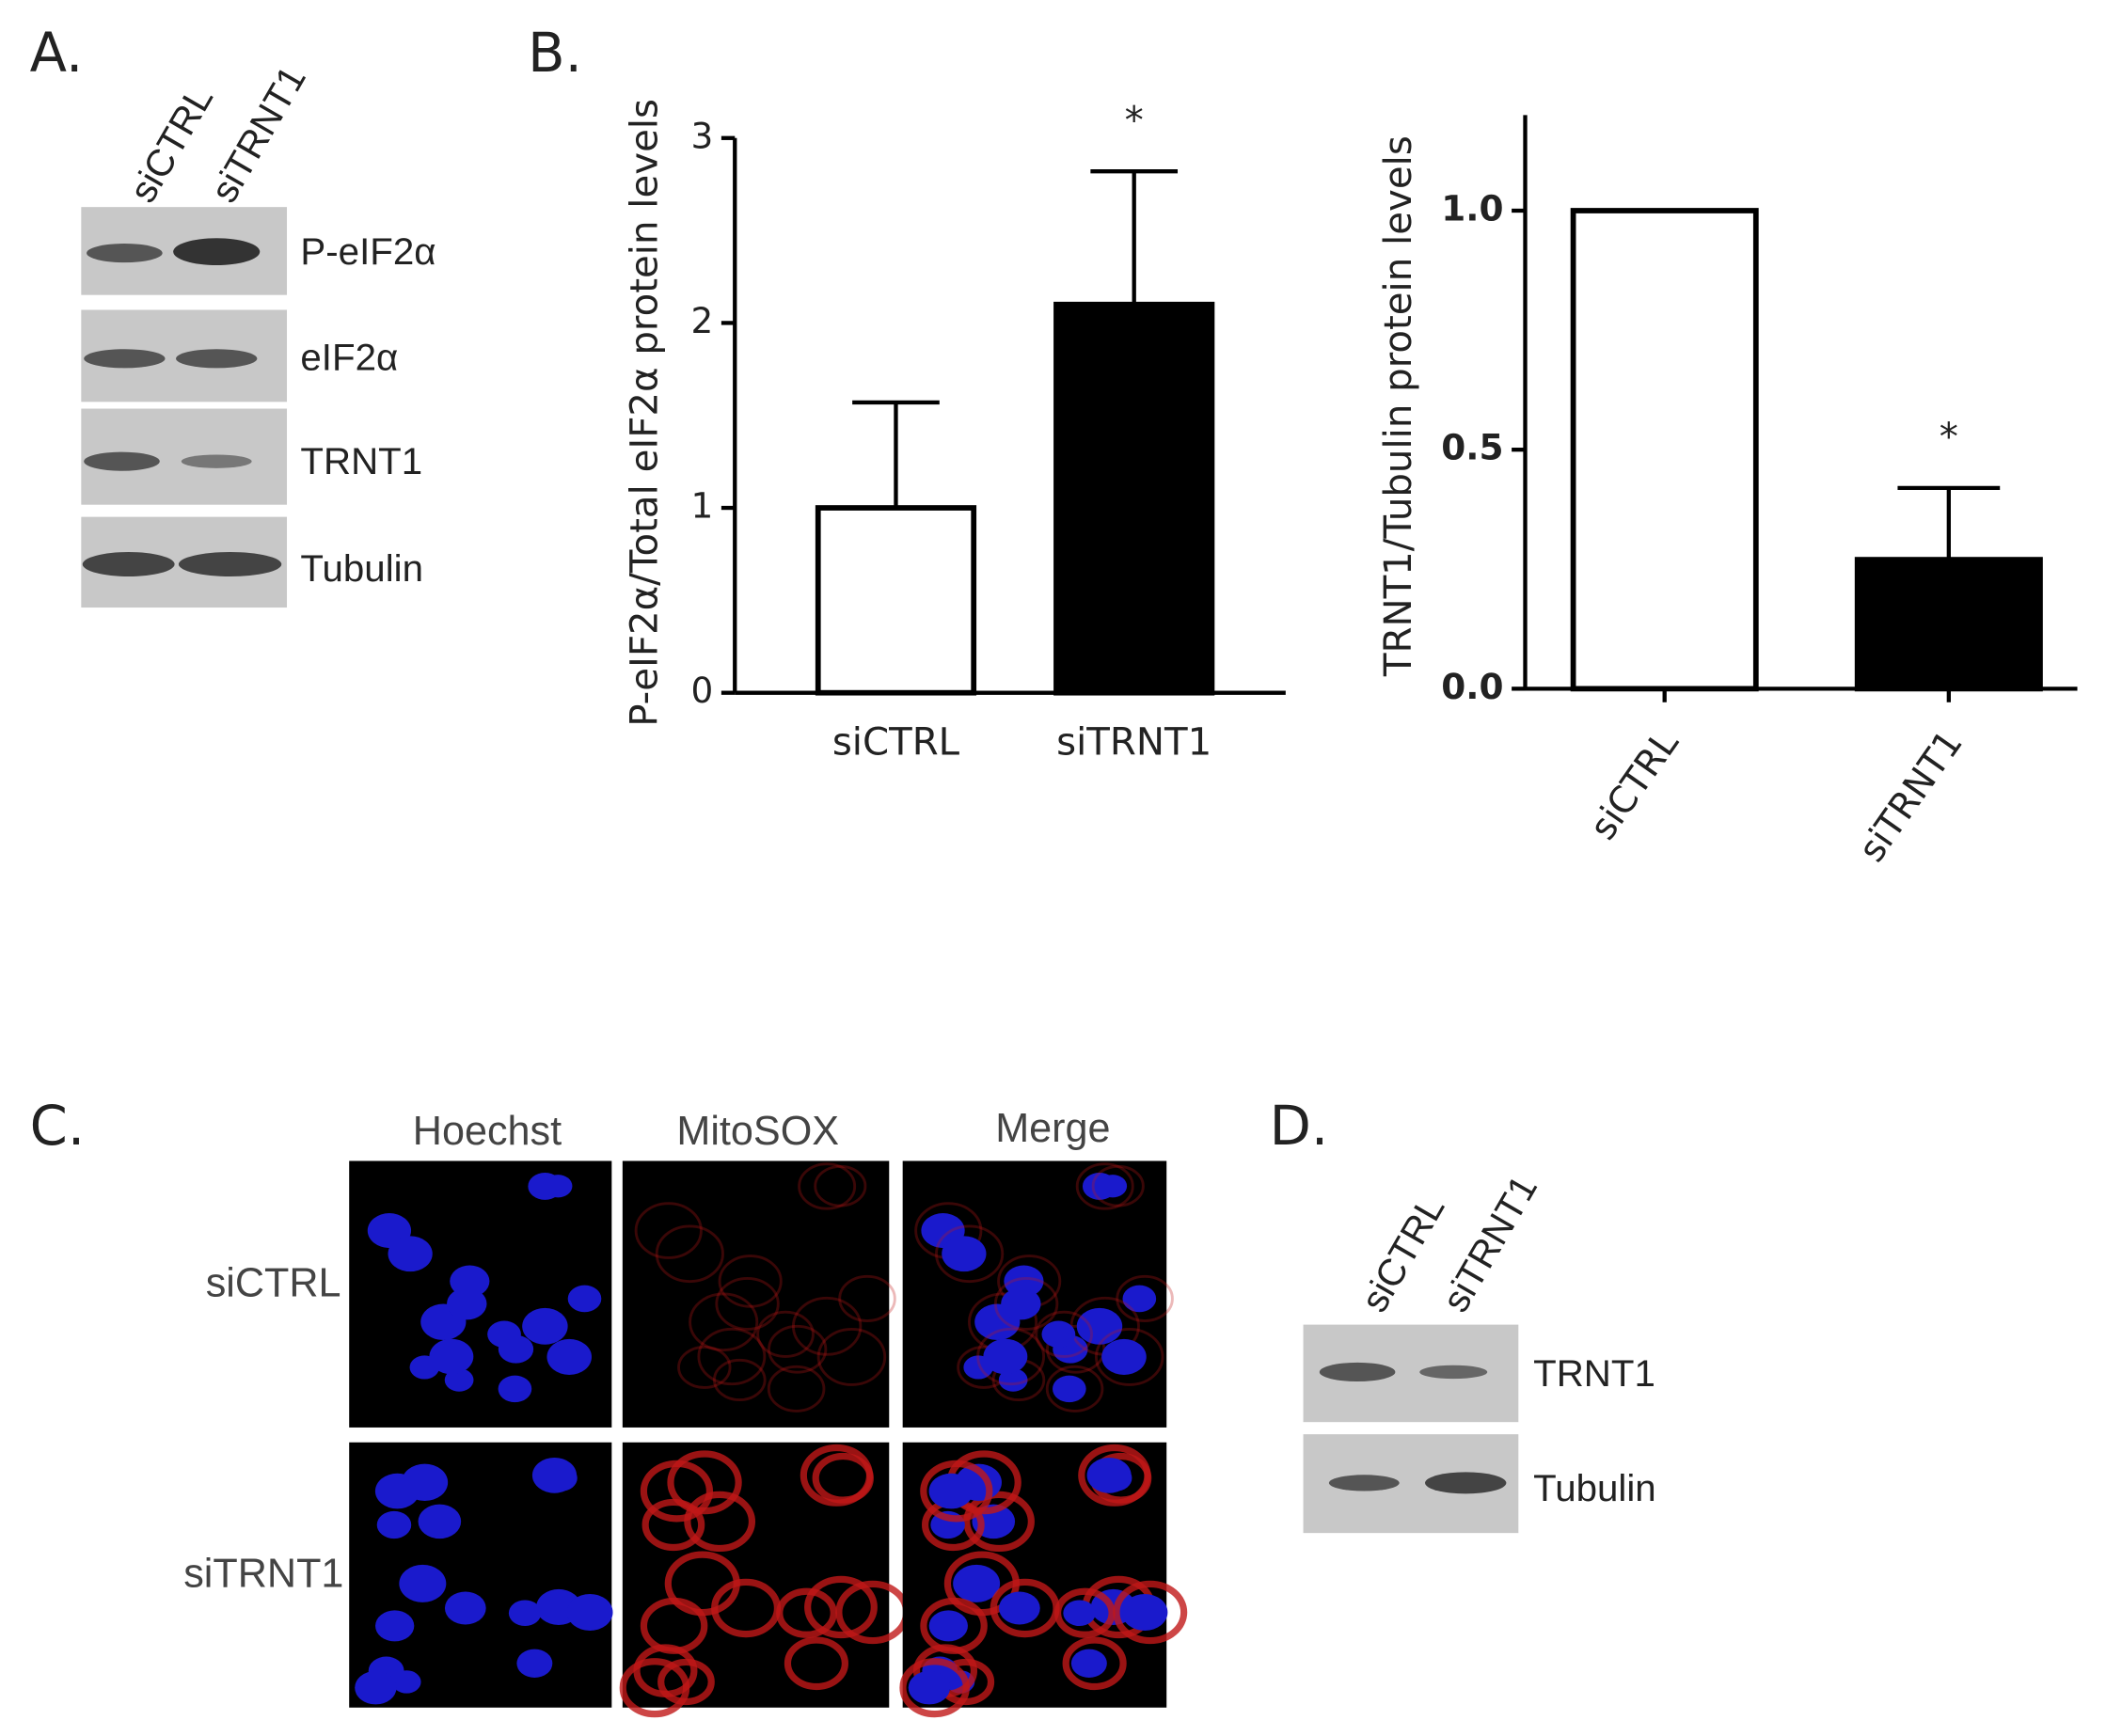 Image resolution: width=2122 pixels, height=1736 pixels. Describe the element at coordinates (57, 53) in the screenshot. I see `panel-label: A.` at that location.